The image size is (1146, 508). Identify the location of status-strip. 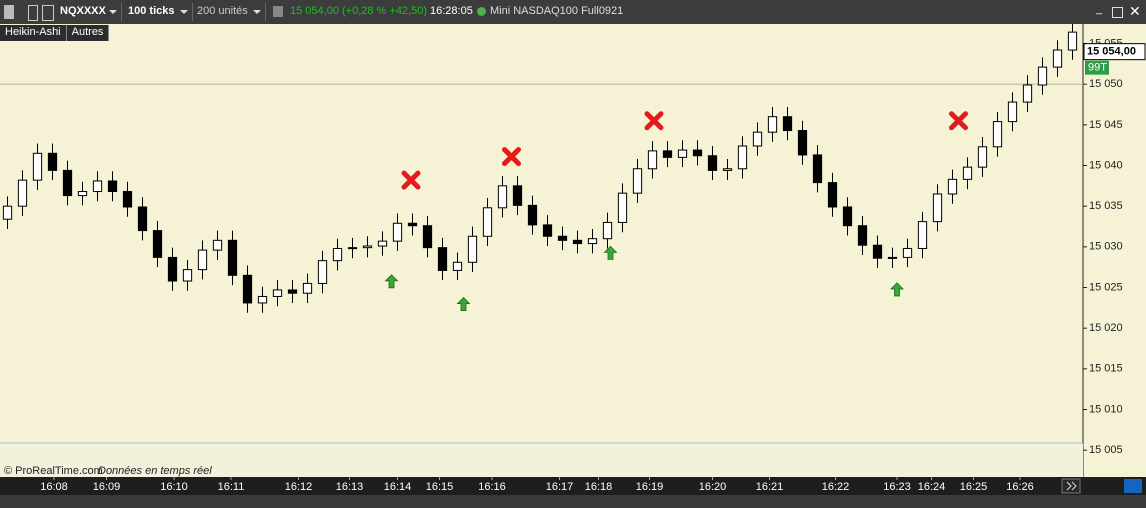
(573, 501).